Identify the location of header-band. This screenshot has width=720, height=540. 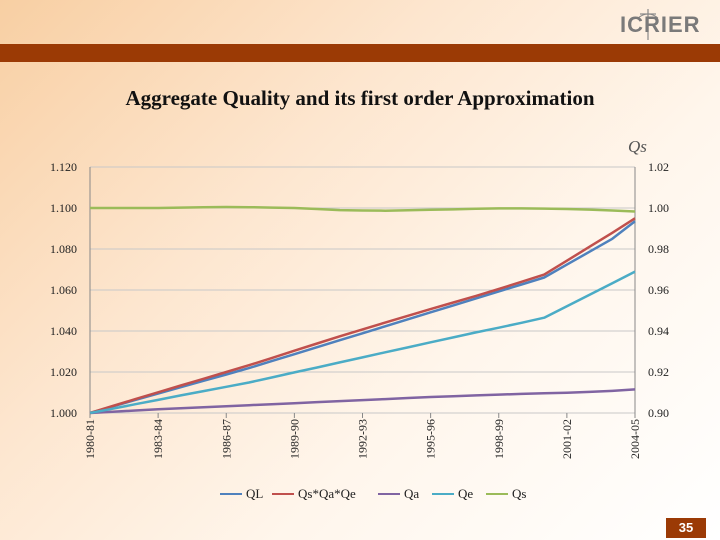
(360, 53).